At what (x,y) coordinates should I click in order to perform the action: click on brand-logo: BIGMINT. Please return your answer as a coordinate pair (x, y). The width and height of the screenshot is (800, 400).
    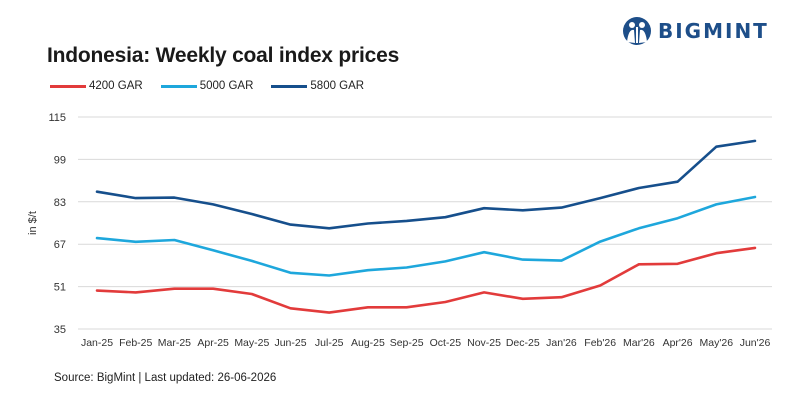
    Looking at the image, I should click on (695, 31).